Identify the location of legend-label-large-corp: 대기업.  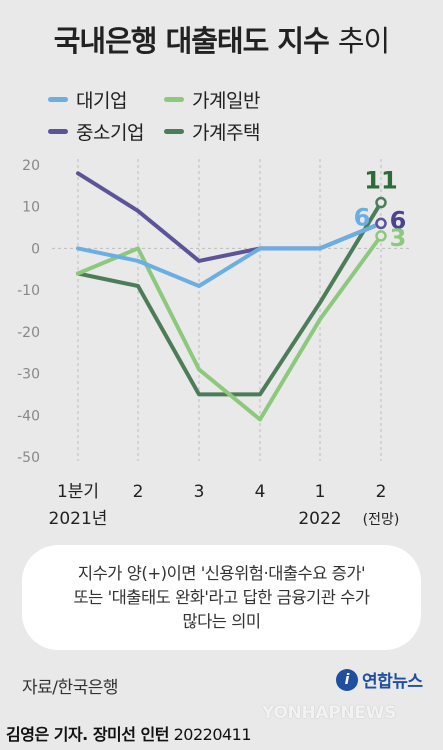
(101, 101).